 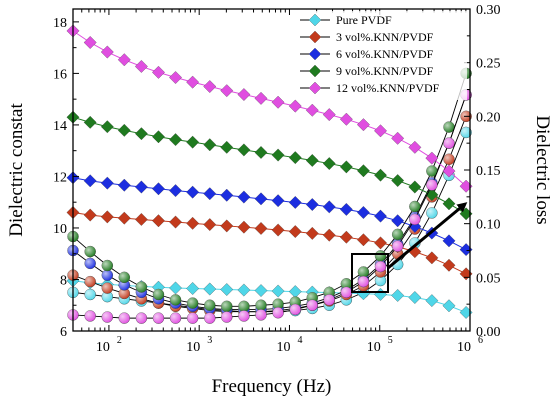 I want to click on y-right-tick-label: 0.05, so click(x=488, y=278).